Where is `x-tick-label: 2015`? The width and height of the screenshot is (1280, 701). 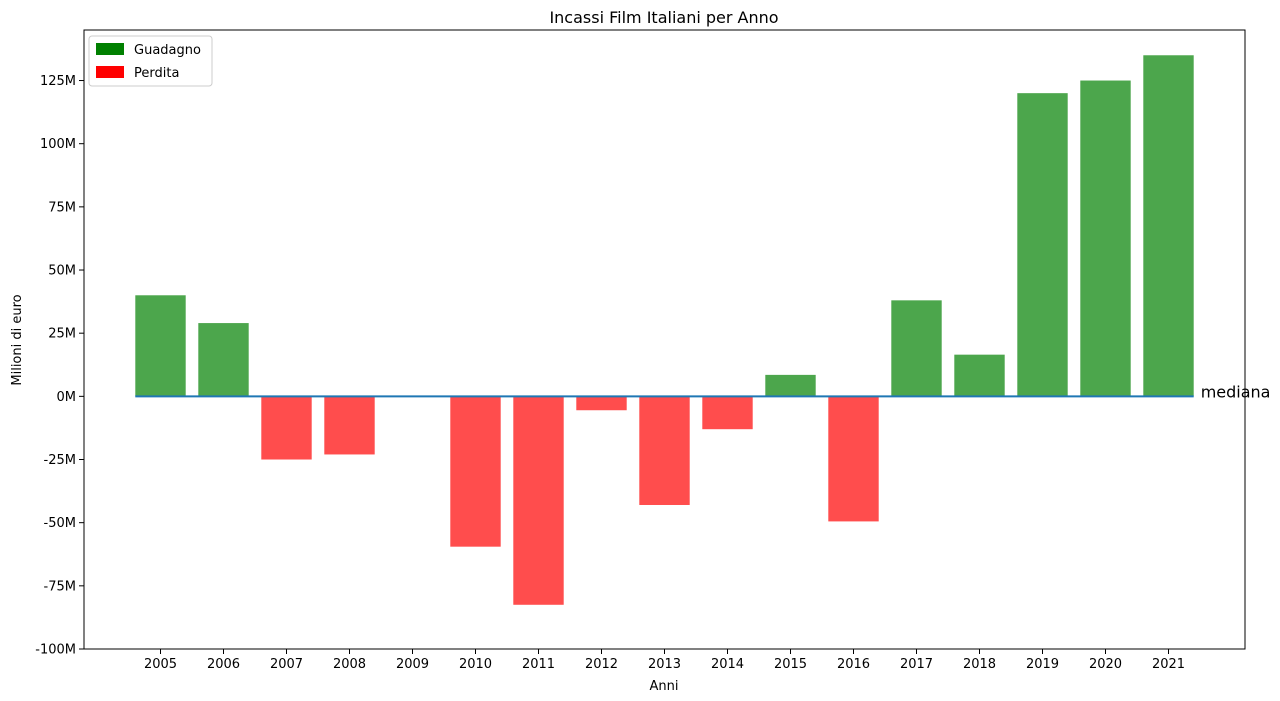
x-tick-label: 2015 is located at coordinates (790, 664).